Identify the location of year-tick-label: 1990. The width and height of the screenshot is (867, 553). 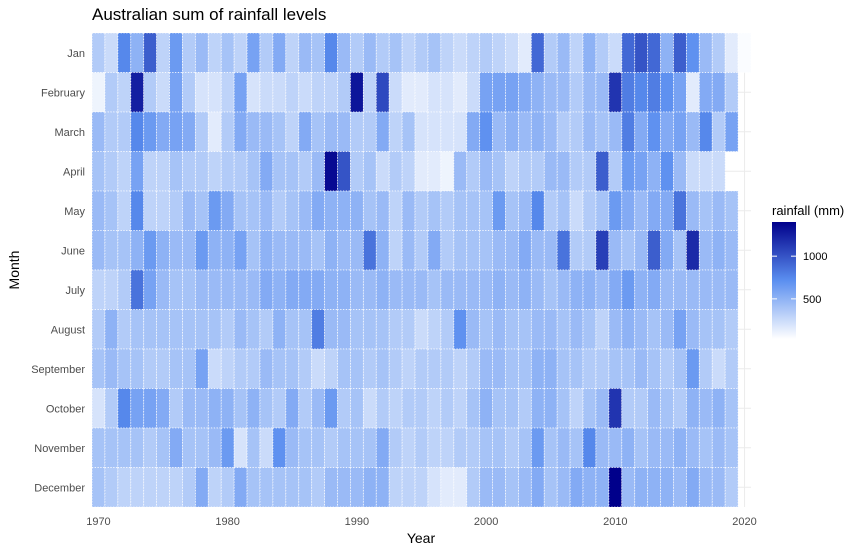
(357, 522).